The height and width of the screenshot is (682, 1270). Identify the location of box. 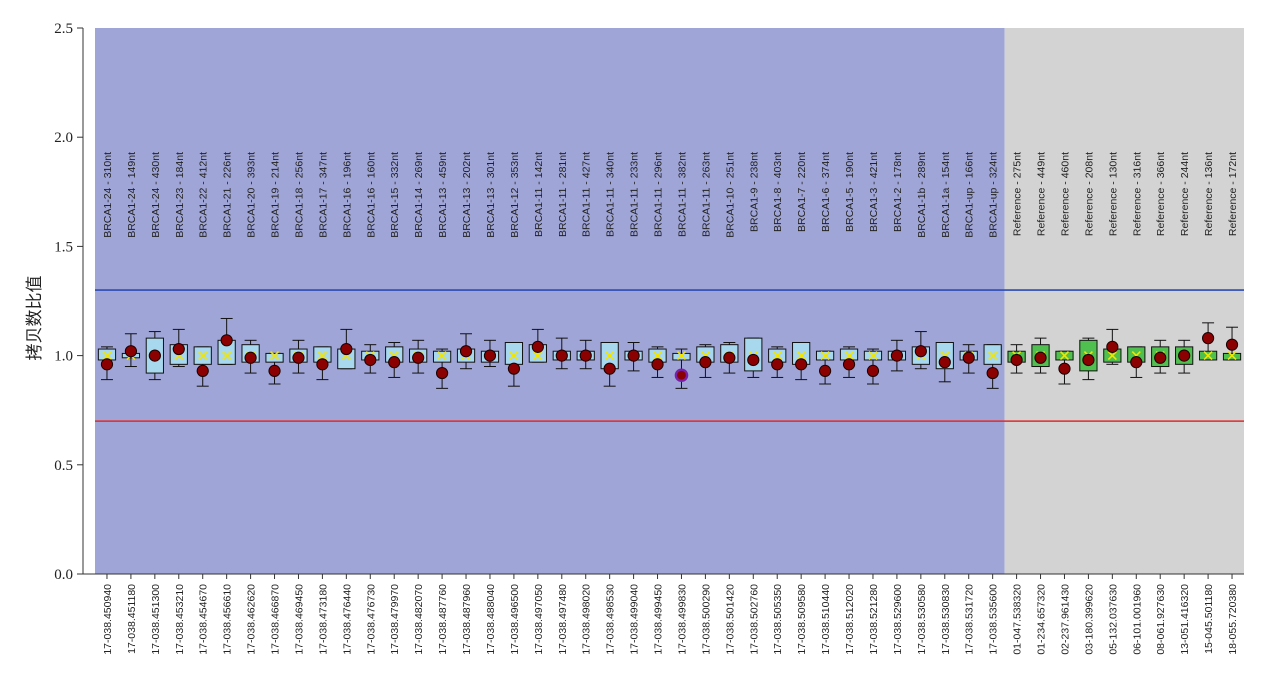
(274, 357).